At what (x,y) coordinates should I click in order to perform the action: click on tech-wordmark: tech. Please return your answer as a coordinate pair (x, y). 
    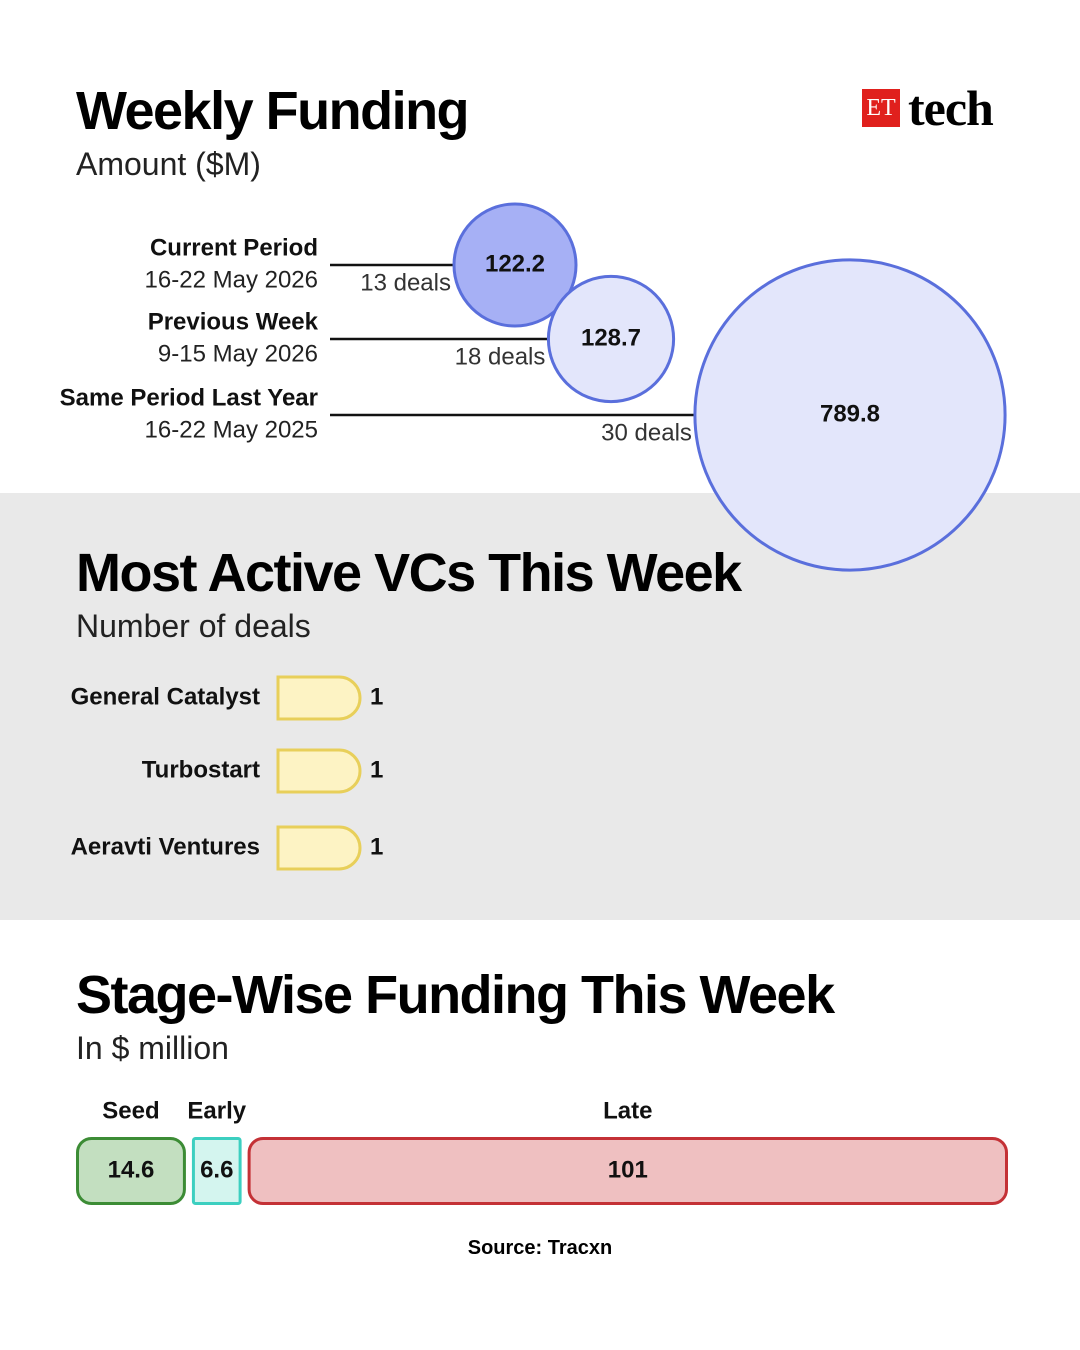
    Looking at the image, I should click on (951, 108).